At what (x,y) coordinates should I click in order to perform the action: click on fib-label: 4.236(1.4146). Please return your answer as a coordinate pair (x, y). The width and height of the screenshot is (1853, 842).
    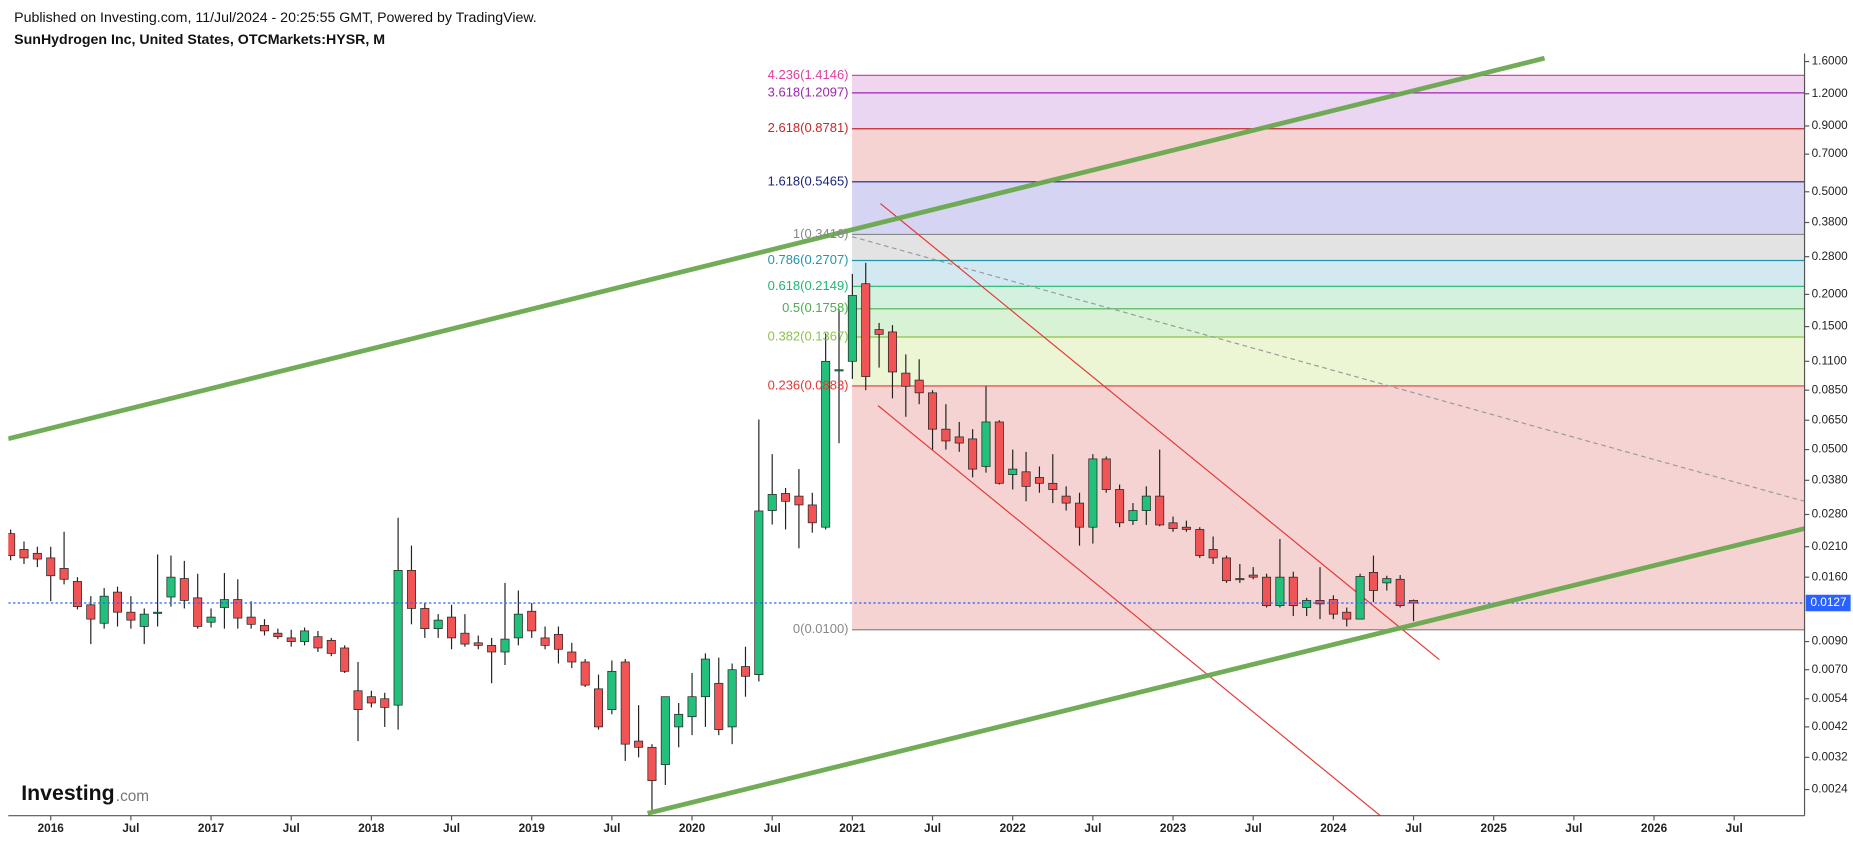
    Looking at the image, I should click on (808, 74).